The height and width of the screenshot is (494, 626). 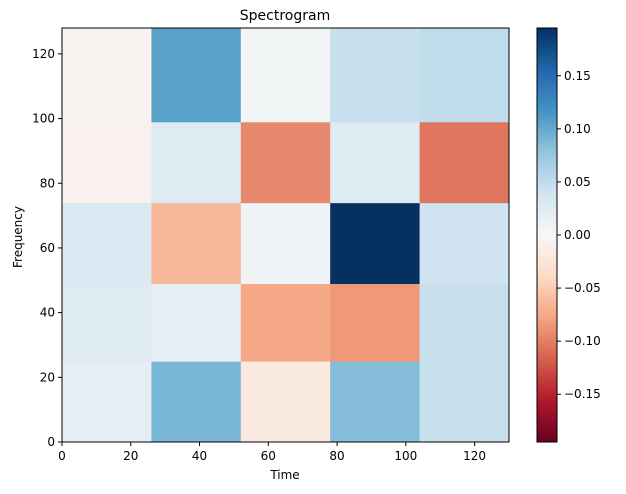 I want to click on x-tick-label: 120, so click(x=474, y=456).